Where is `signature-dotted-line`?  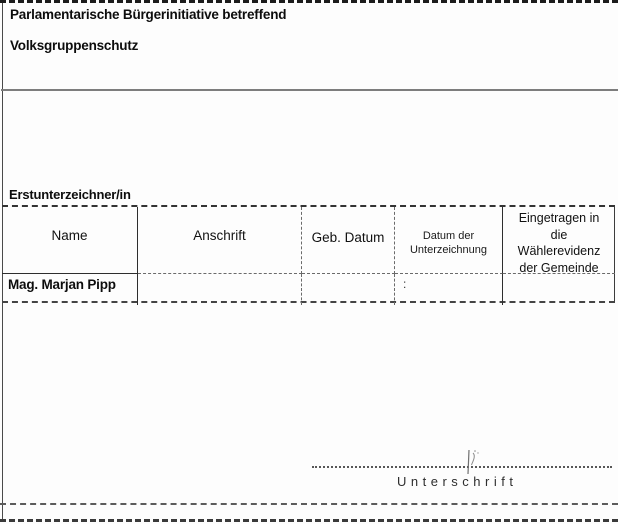 signature-dotted-line is located at coordinates (462, 467).